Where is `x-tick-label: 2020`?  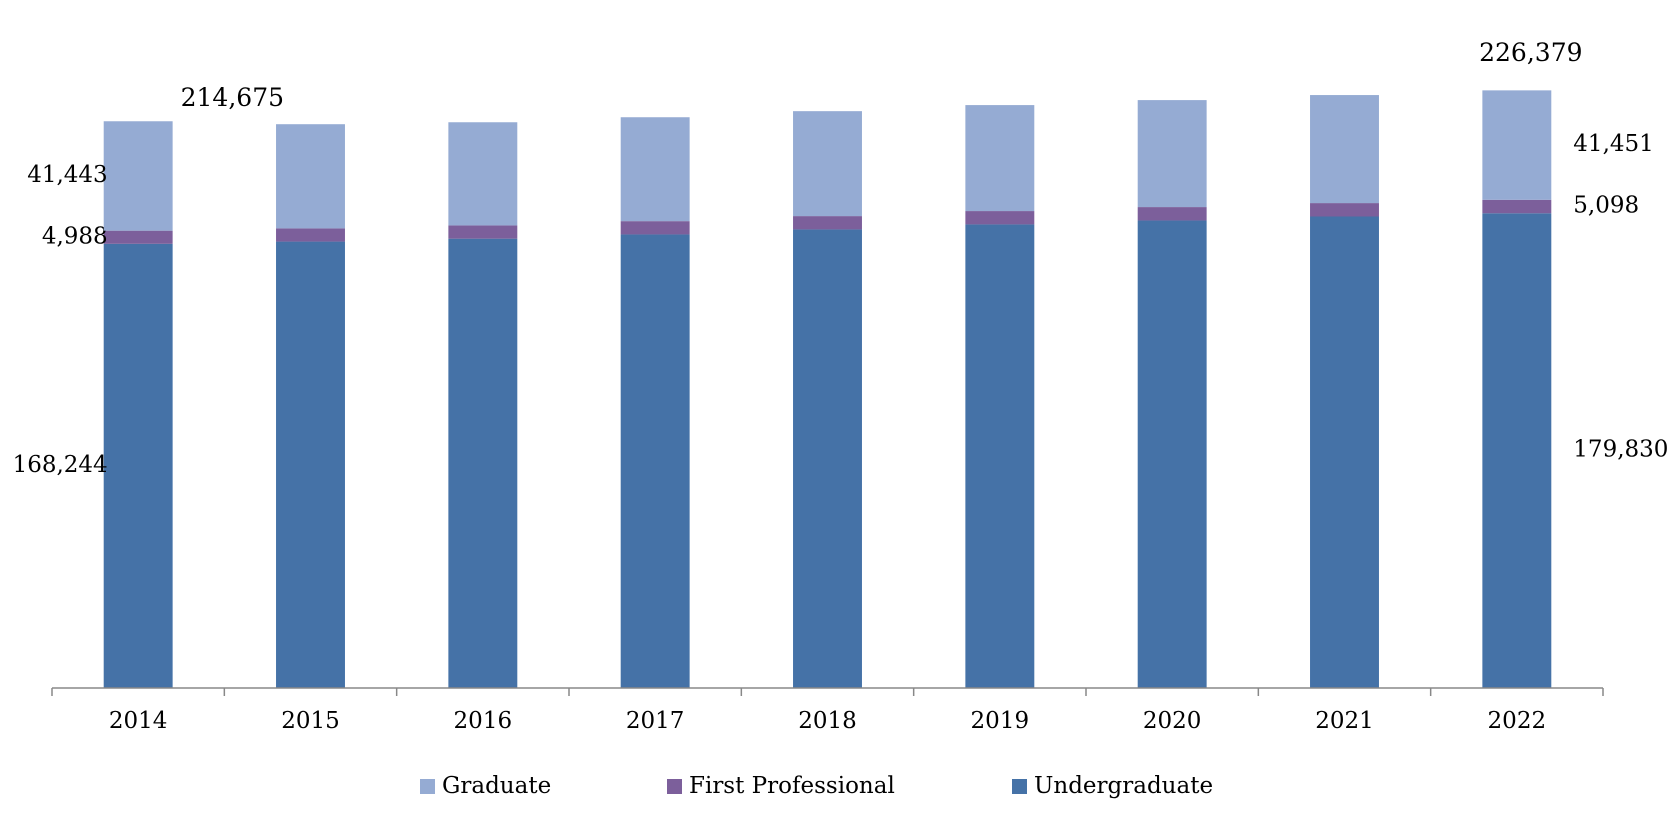 x-tick-label: 2020 is located at coordinates (1172, 721).